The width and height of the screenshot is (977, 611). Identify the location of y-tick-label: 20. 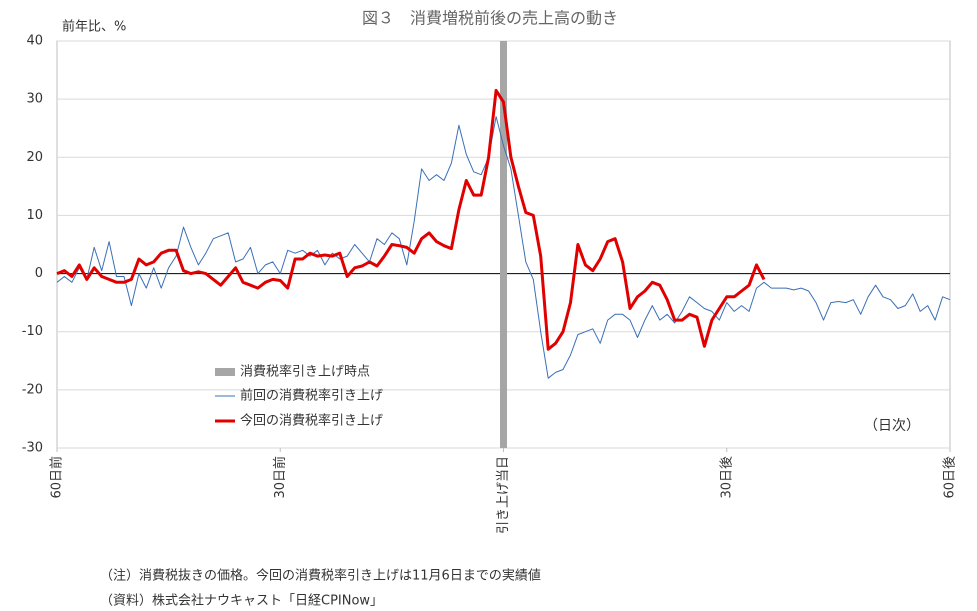
(34, 157).